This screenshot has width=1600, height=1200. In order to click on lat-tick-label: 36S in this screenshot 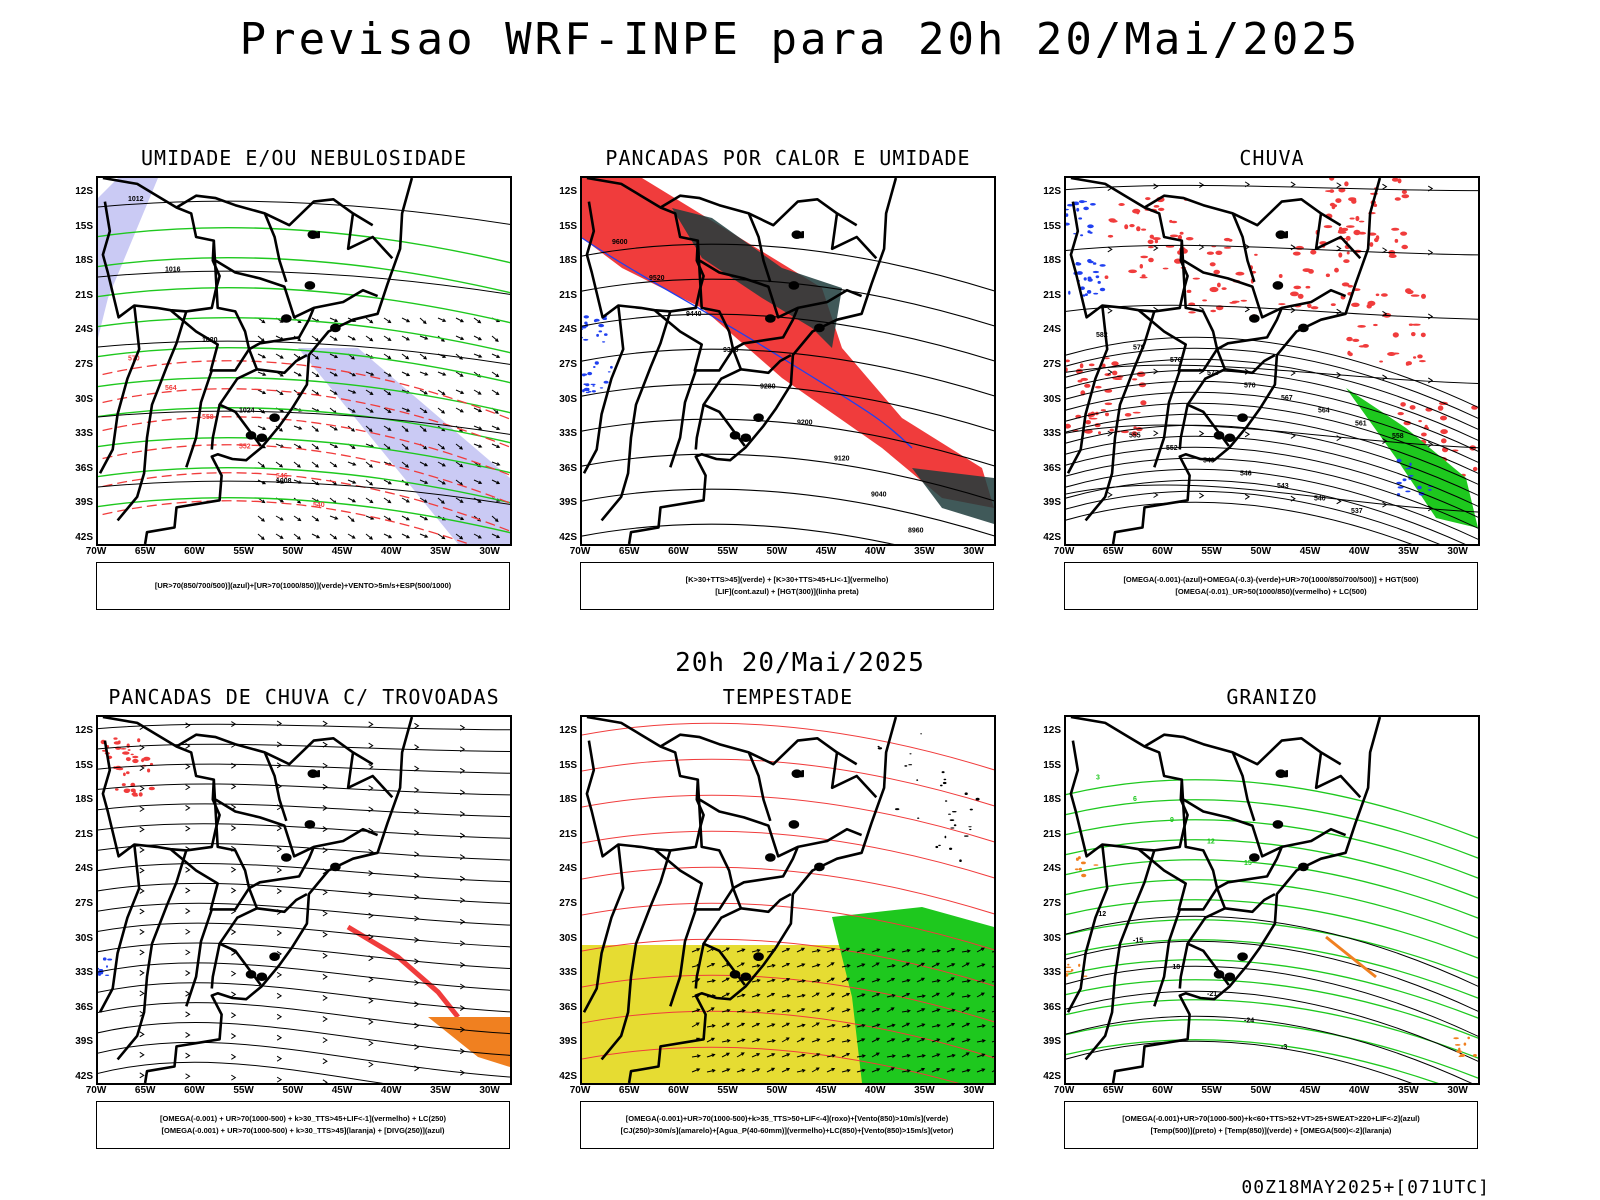, I will do `click(84, 1007)`.